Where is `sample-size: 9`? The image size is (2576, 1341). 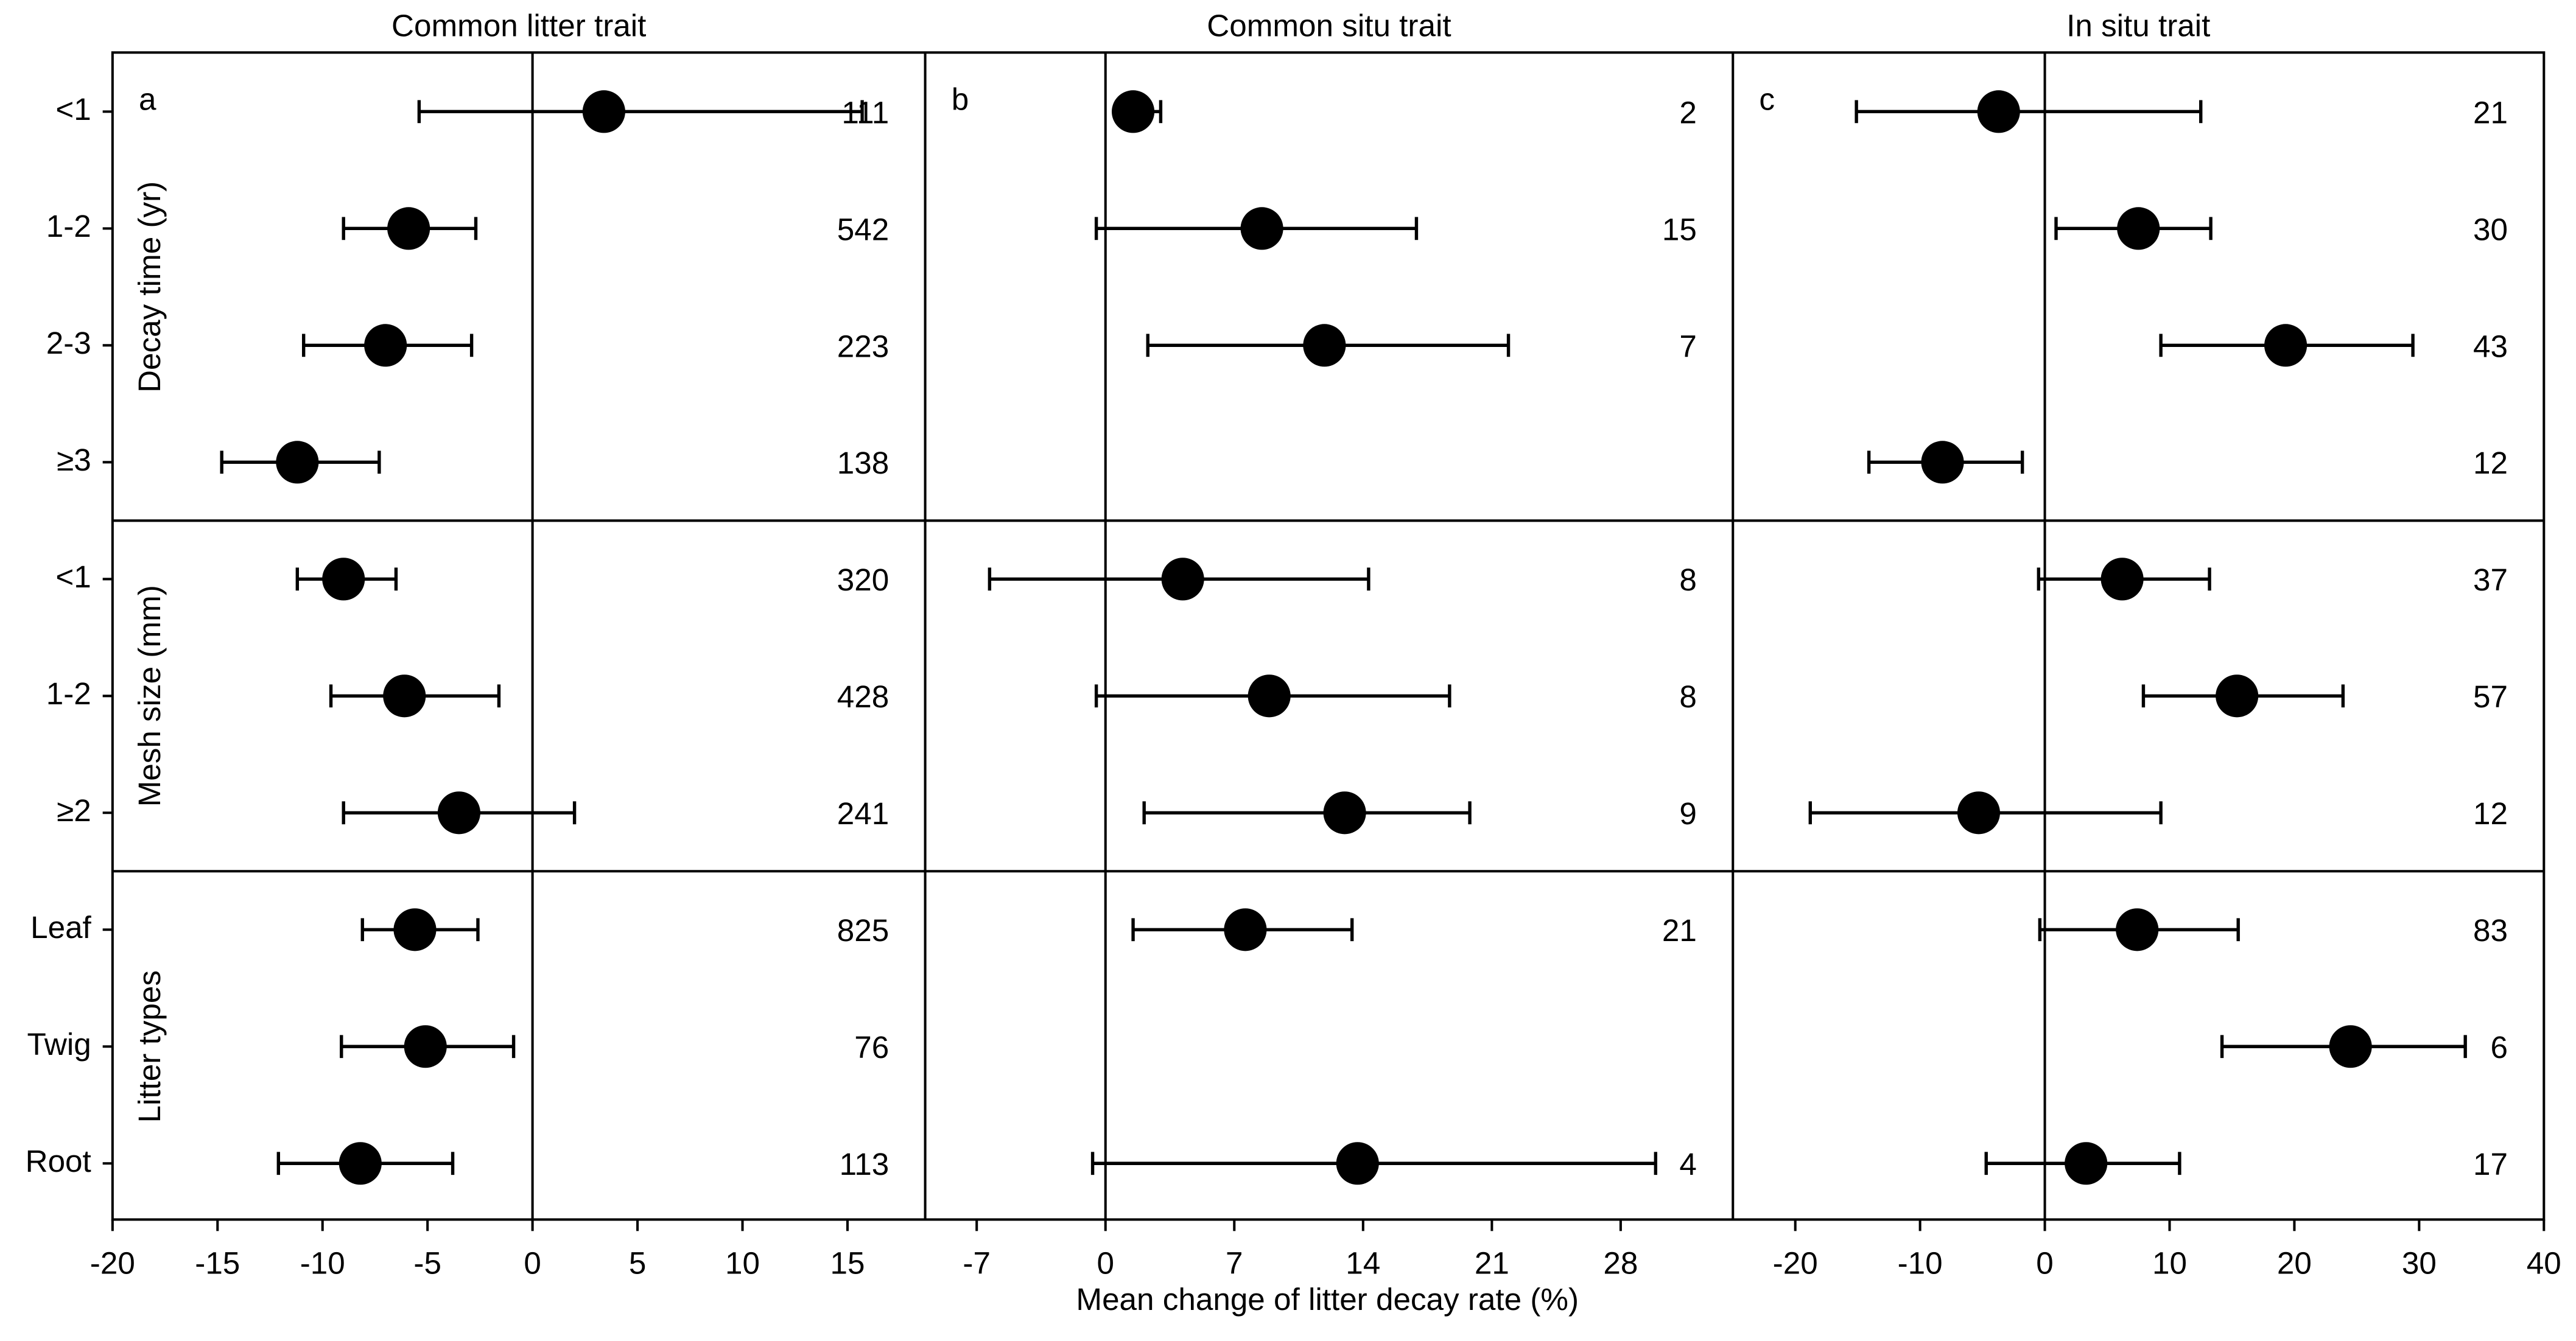
sample-size: 9 is located at coordinates (1688, 814).